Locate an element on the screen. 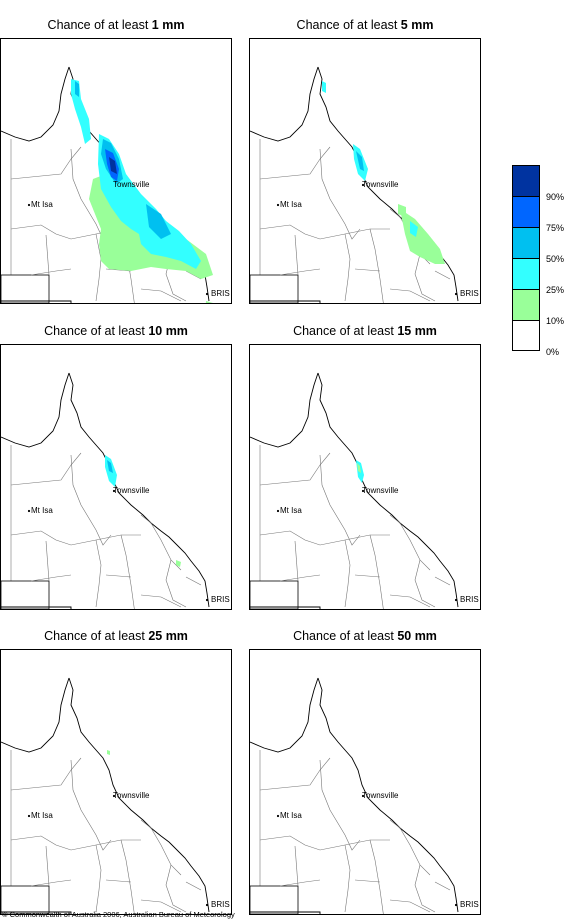  rain-overlay-25mm is located at coordinates (108, 752).